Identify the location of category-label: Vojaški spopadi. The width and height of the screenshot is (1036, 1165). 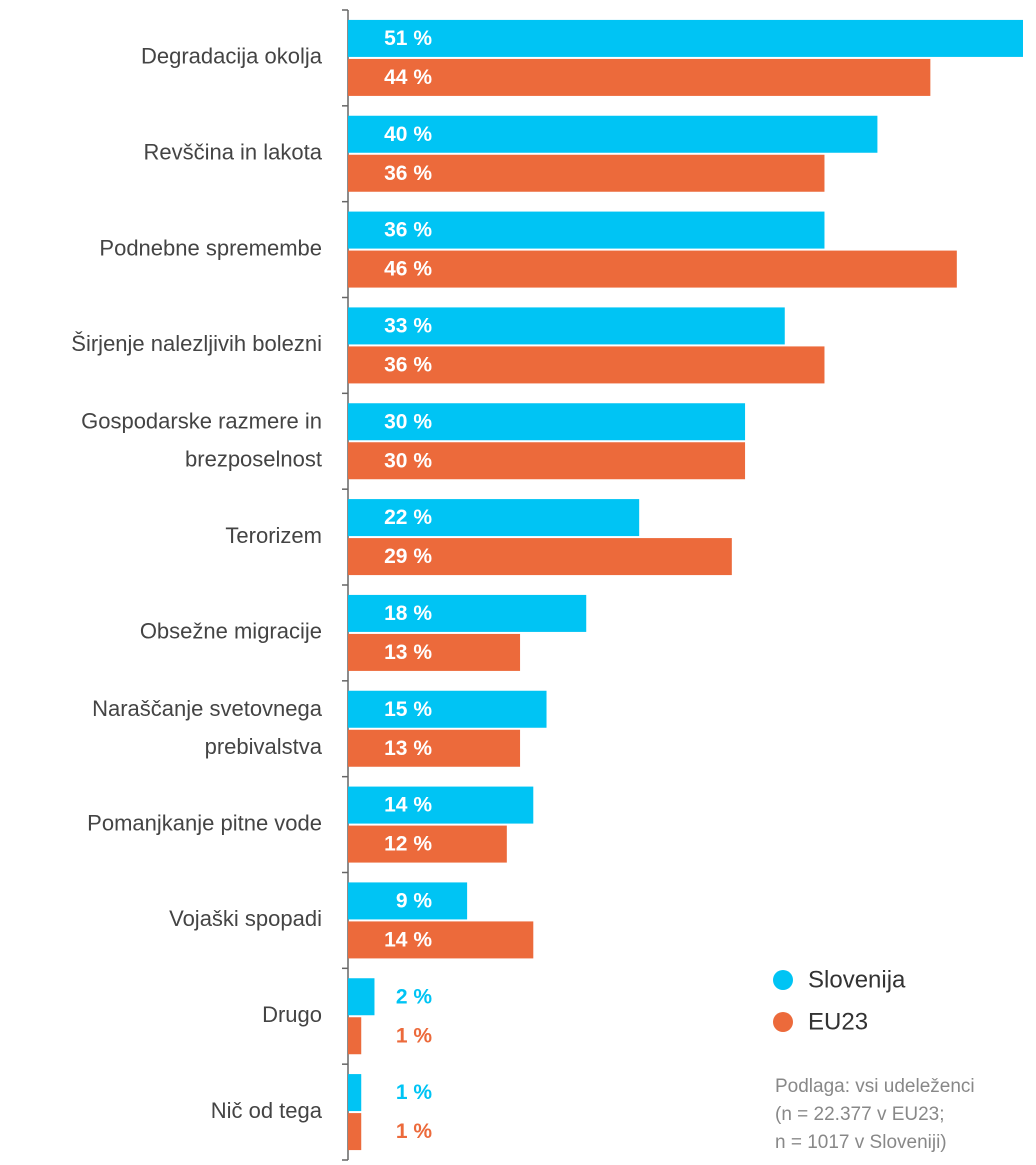
(245, 918).